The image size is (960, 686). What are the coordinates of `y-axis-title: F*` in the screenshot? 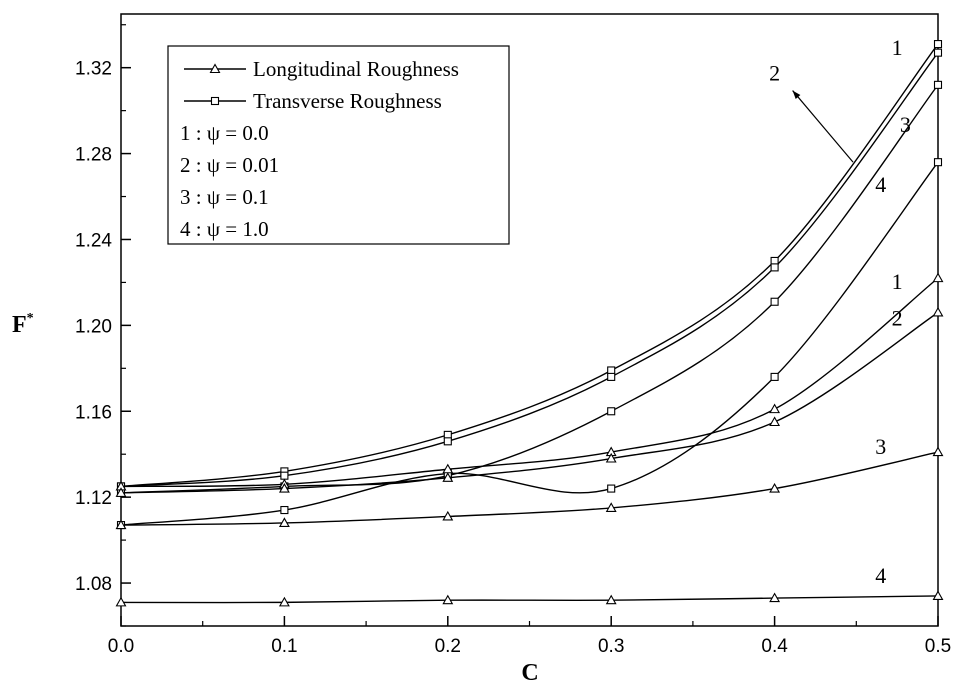 It's located at (23, 324).